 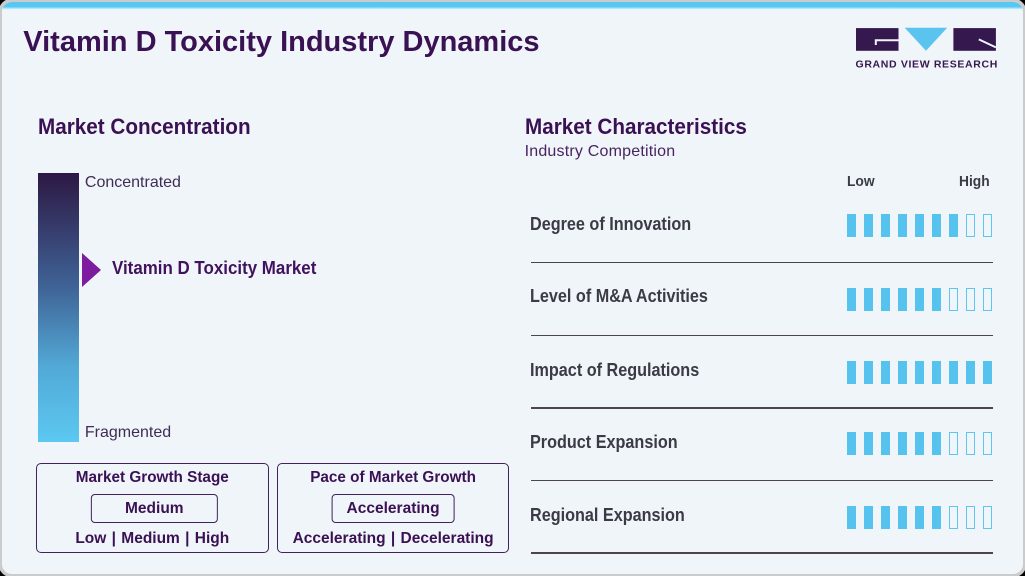 I want to click on svg-text: GRAND VIEW RESEARCH, so click(x=927, y=64).